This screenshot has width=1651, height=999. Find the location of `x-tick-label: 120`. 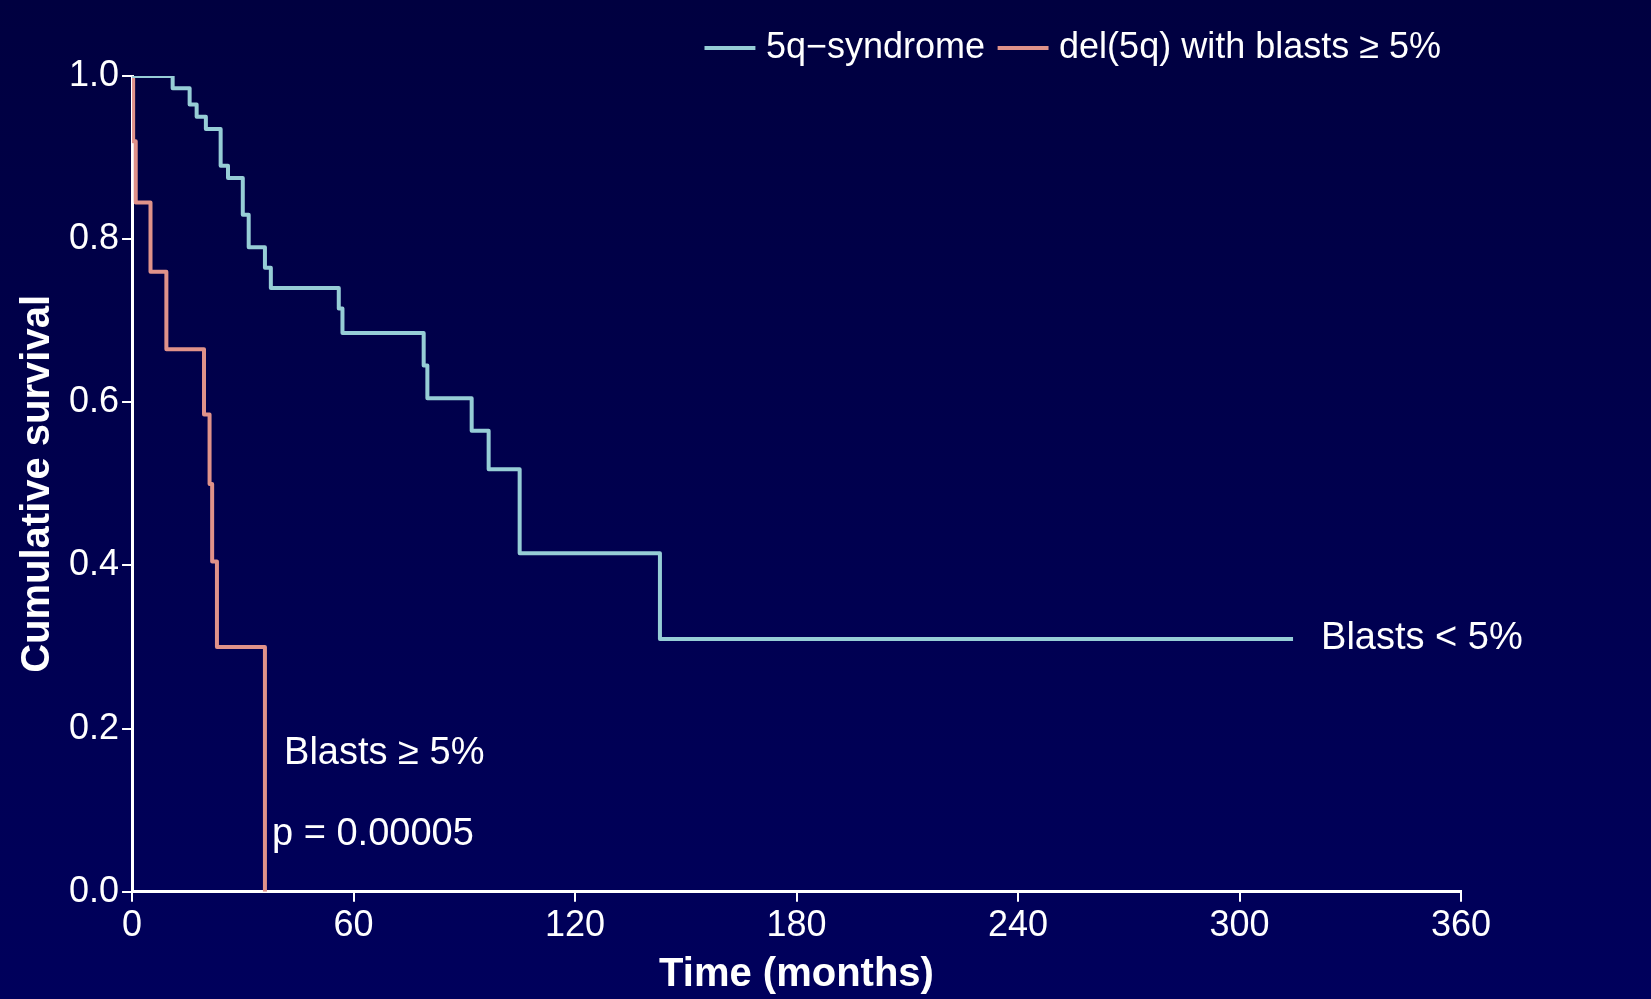

x-tick-label: 120 is located at coordinates (575, 924).